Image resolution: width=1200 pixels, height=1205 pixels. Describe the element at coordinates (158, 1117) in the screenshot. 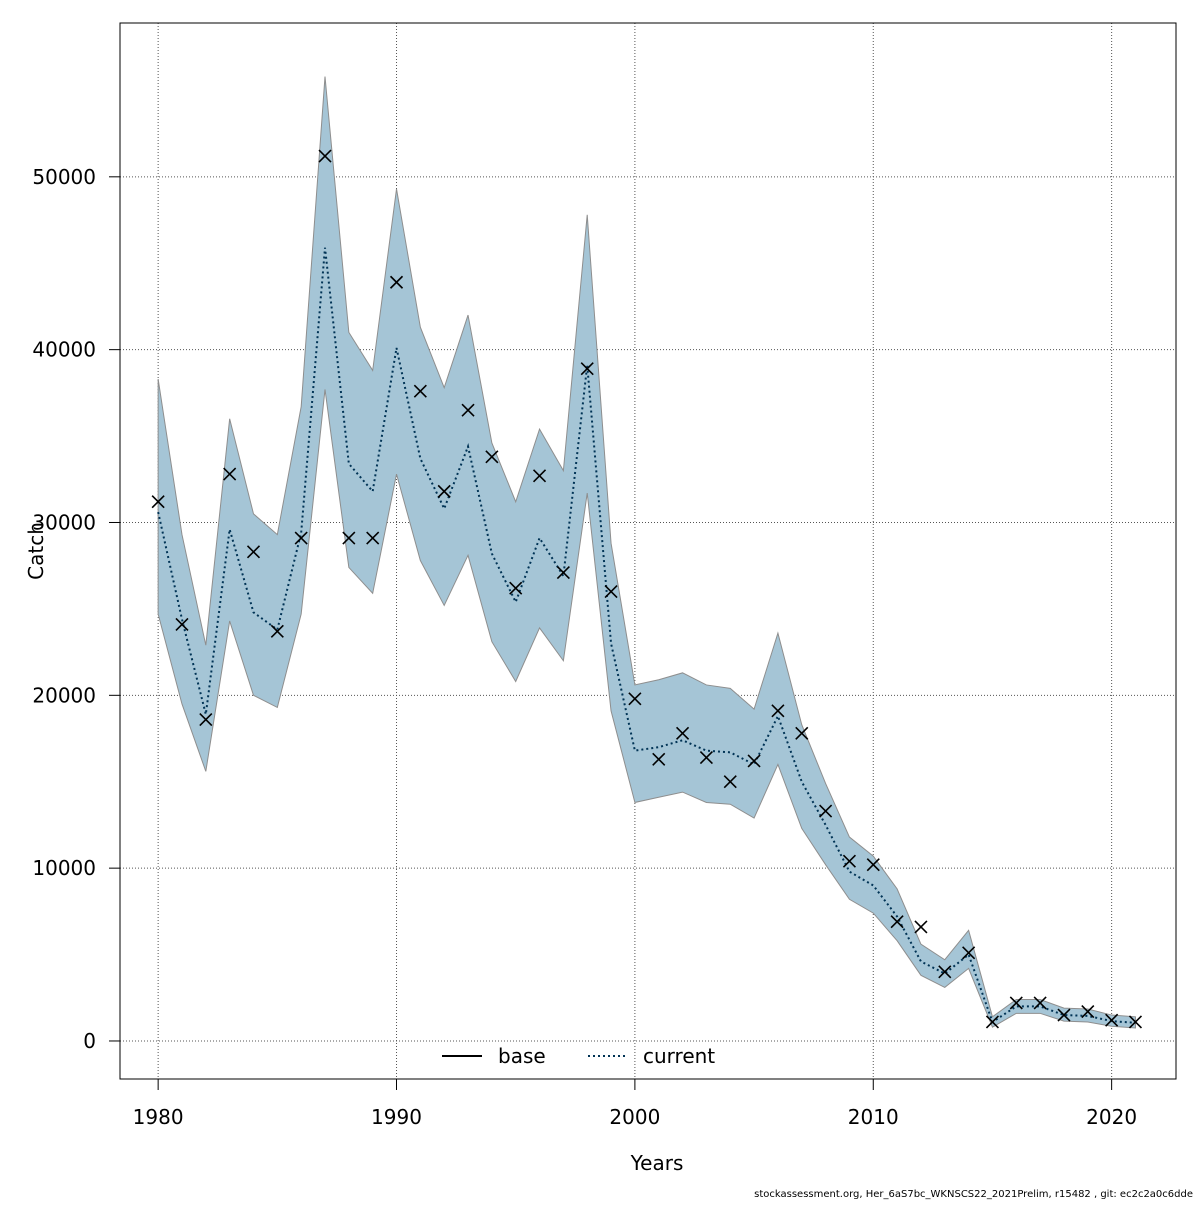

I see `x-tick-label: 1980` at that location.